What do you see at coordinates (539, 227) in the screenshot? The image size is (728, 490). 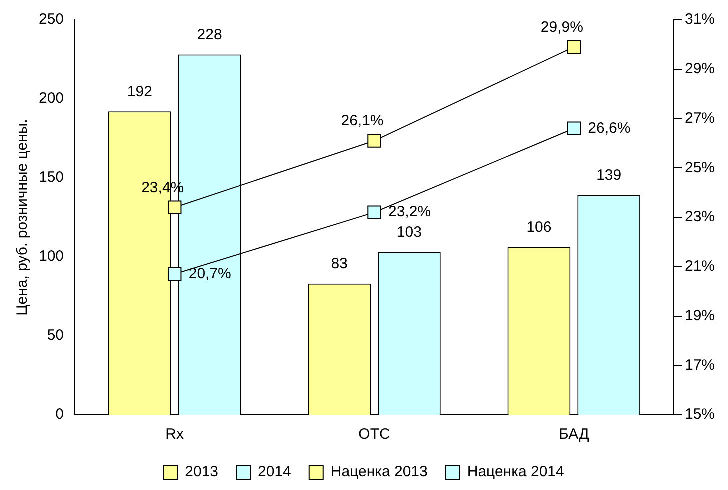 I see `data-label: 106` at bounding box center [539, 227].